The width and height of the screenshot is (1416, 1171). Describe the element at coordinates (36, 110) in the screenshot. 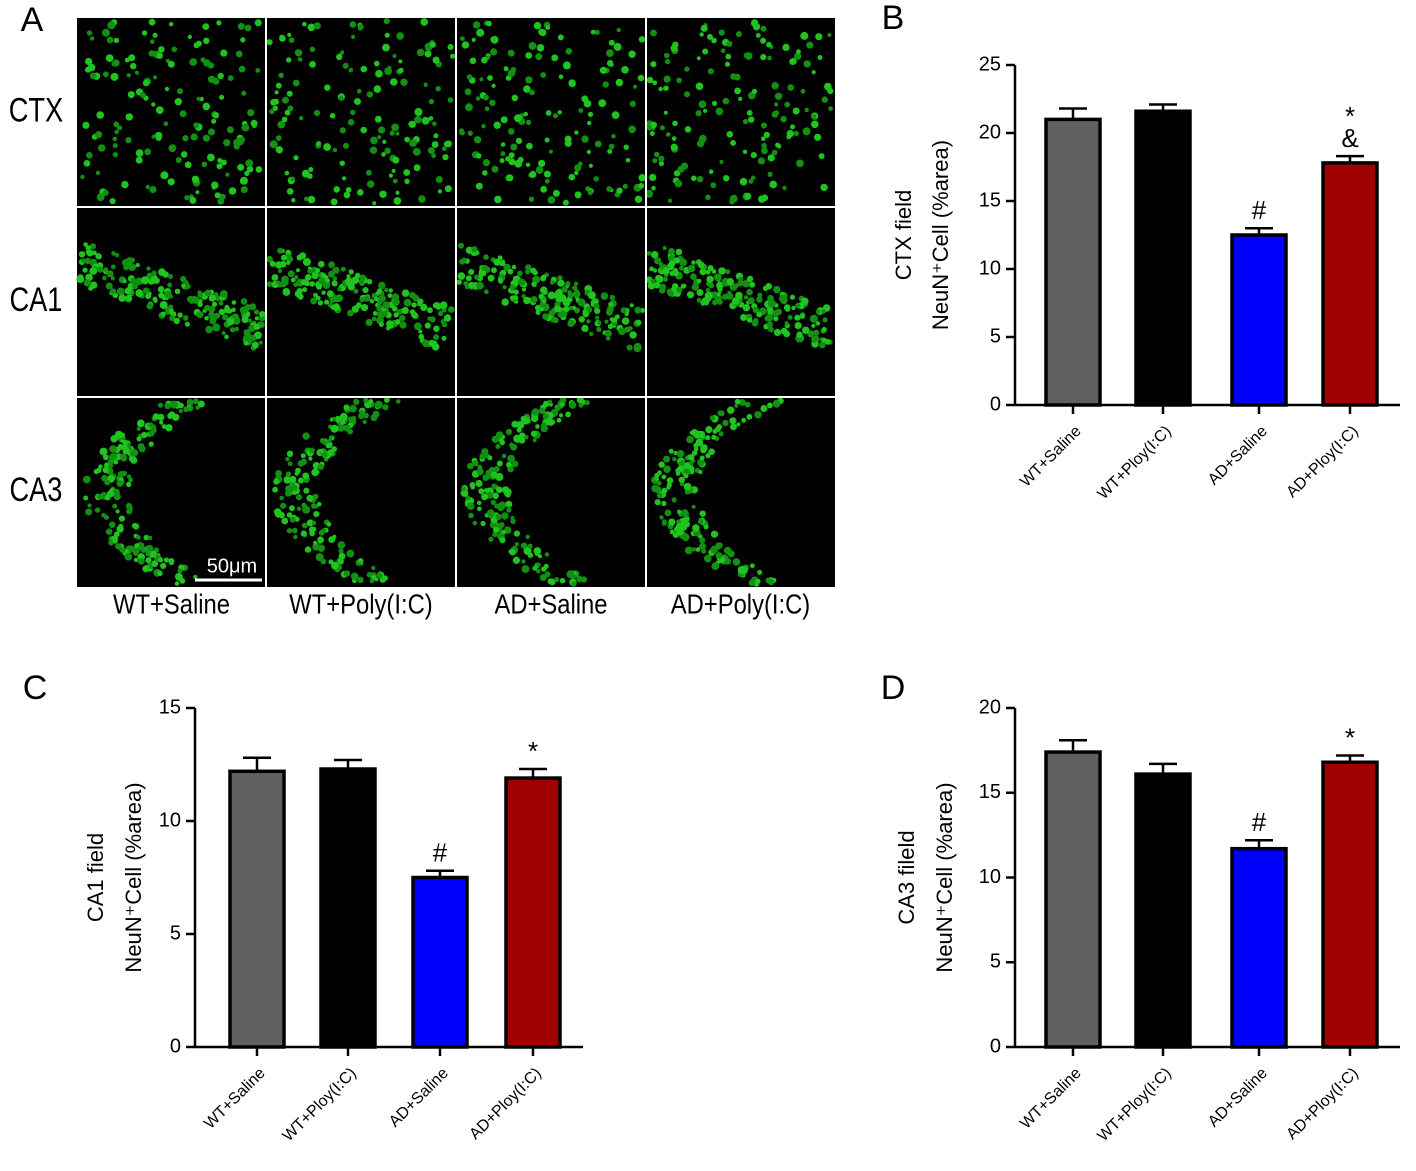

I see `row-label: CTX` at that location.